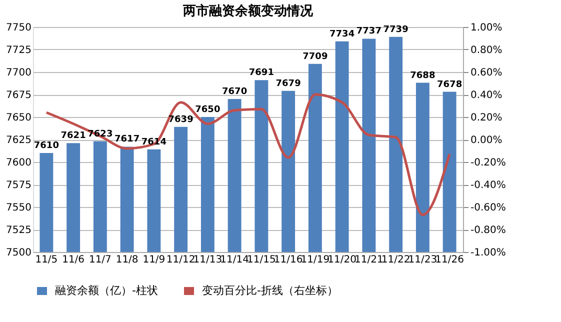 The height and width of the screenshot is (322, 561). What do you see at coordinates (261, 260) in the screenshot?
I see `x-tick-label: 11/15` at bounding box center [261, 260].